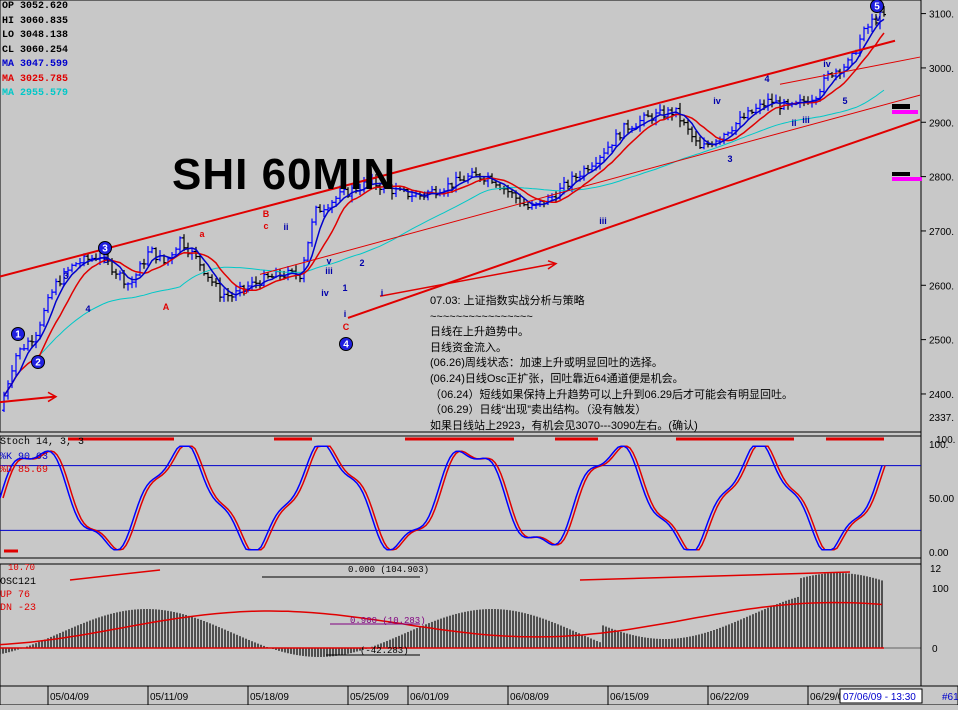 This screenshot has height=710, width=958. Describe the element at coordinates (33, 470) in the screenshot. I see `stoch-d-value: 85.69` at that location.